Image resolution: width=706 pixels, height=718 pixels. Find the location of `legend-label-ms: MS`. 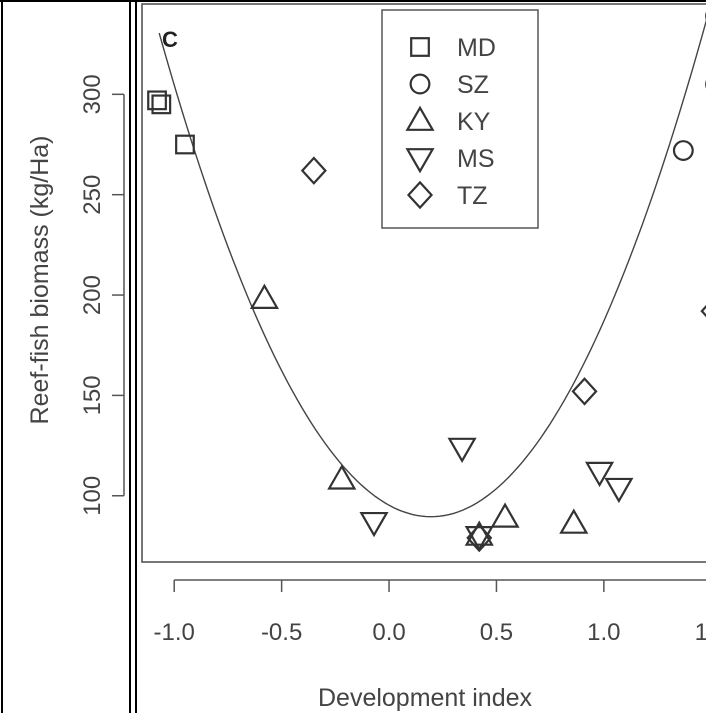

legend-label-ms: MS is located at coordinates (476, 159).